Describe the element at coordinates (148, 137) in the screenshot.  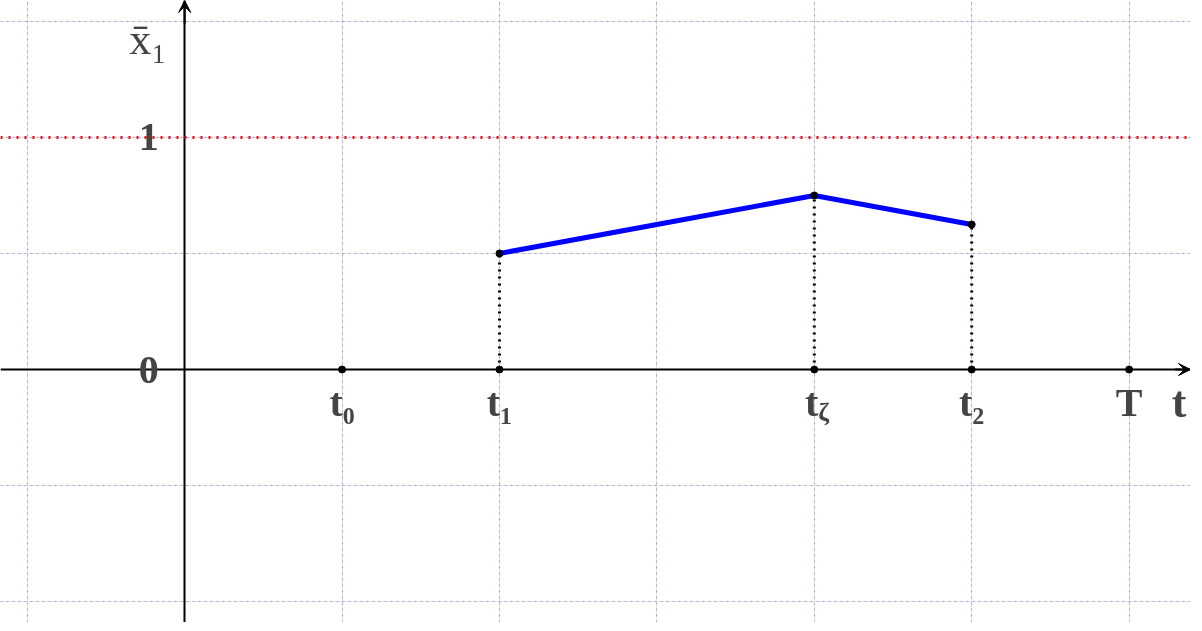
I see `y-tick-label: 1` at that location.